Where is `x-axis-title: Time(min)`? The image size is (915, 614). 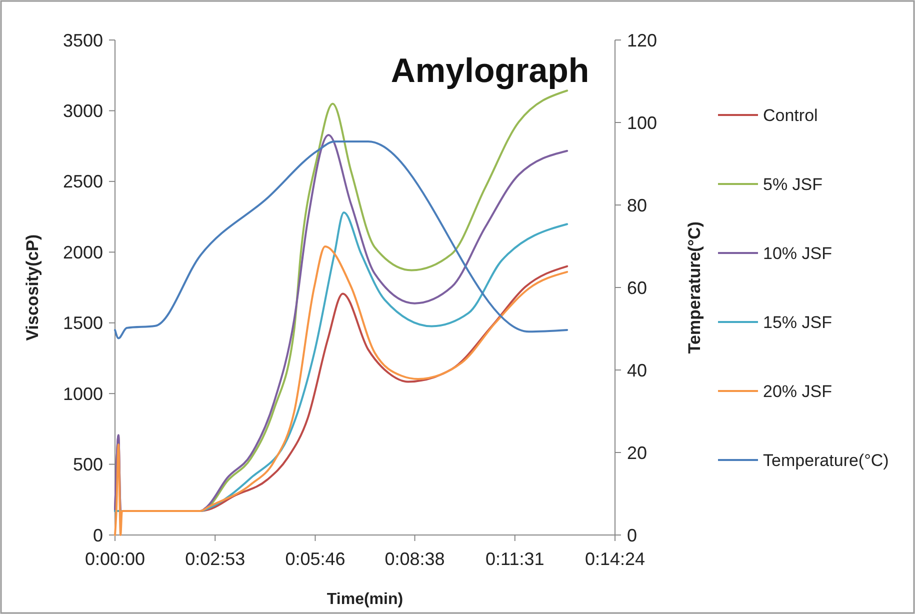 x-axis-title: Time(min) is located at coordinates (365, 599).